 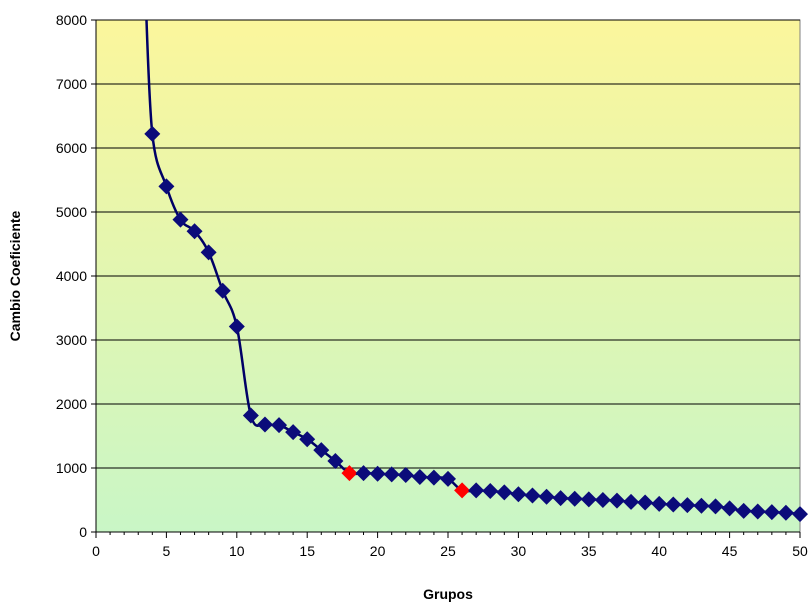 I want to click on x-tick-label: 0, so click(x=96, y=551).